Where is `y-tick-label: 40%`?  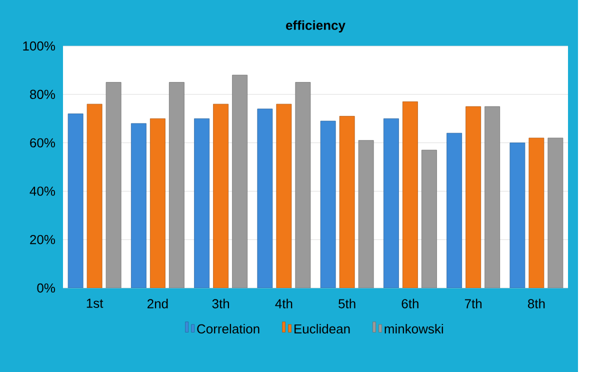 y-tick-label: 40% is located at coordinates (43, 191).